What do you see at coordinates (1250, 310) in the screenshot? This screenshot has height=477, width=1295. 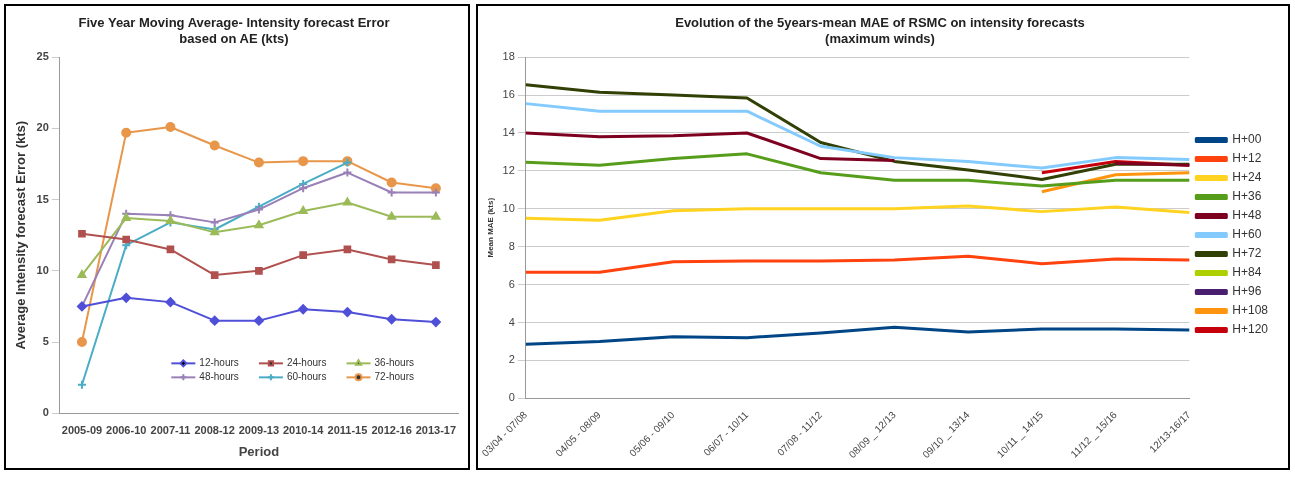 I see `legend-label: H+108` at bounding box center [1250, 310].